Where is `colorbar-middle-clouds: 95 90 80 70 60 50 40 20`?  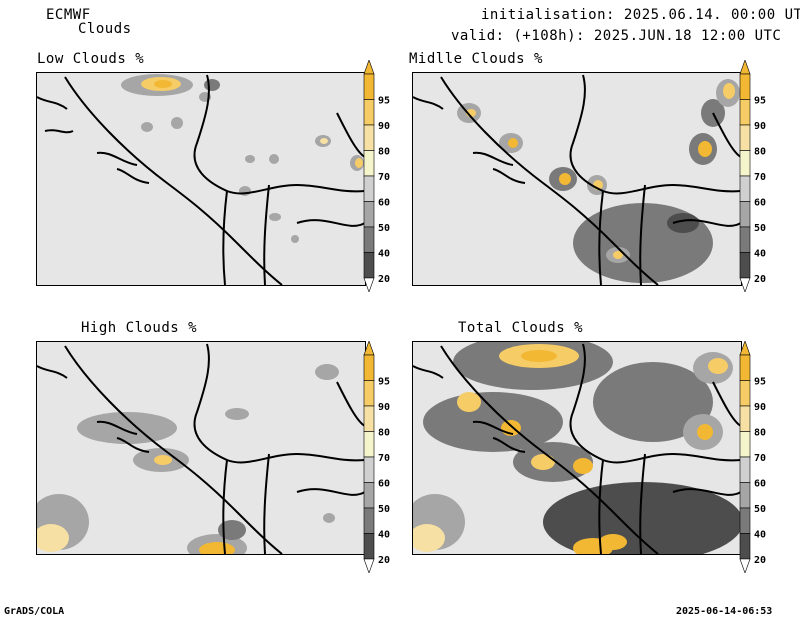
colorbar-middle-clouds: 95 90 80 70 60 50 40 20 is located at coordinates (756, 176).